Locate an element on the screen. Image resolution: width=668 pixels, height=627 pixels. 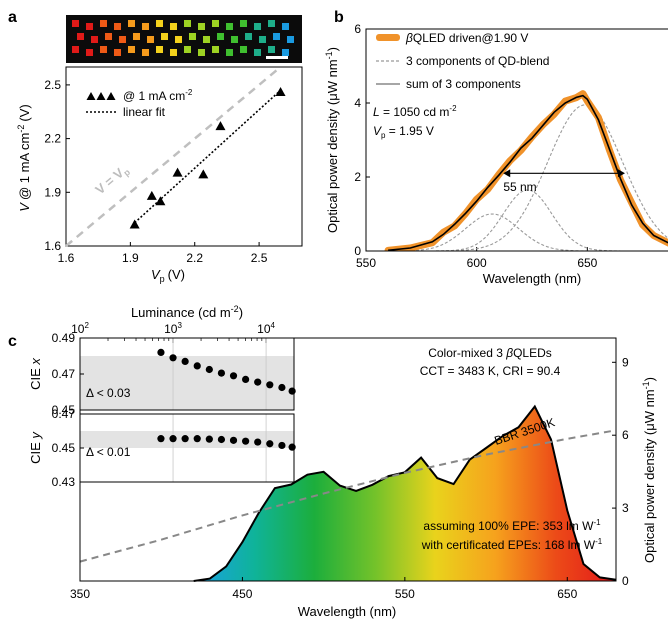
cie-x-frame is located at coordinates (187, 374).